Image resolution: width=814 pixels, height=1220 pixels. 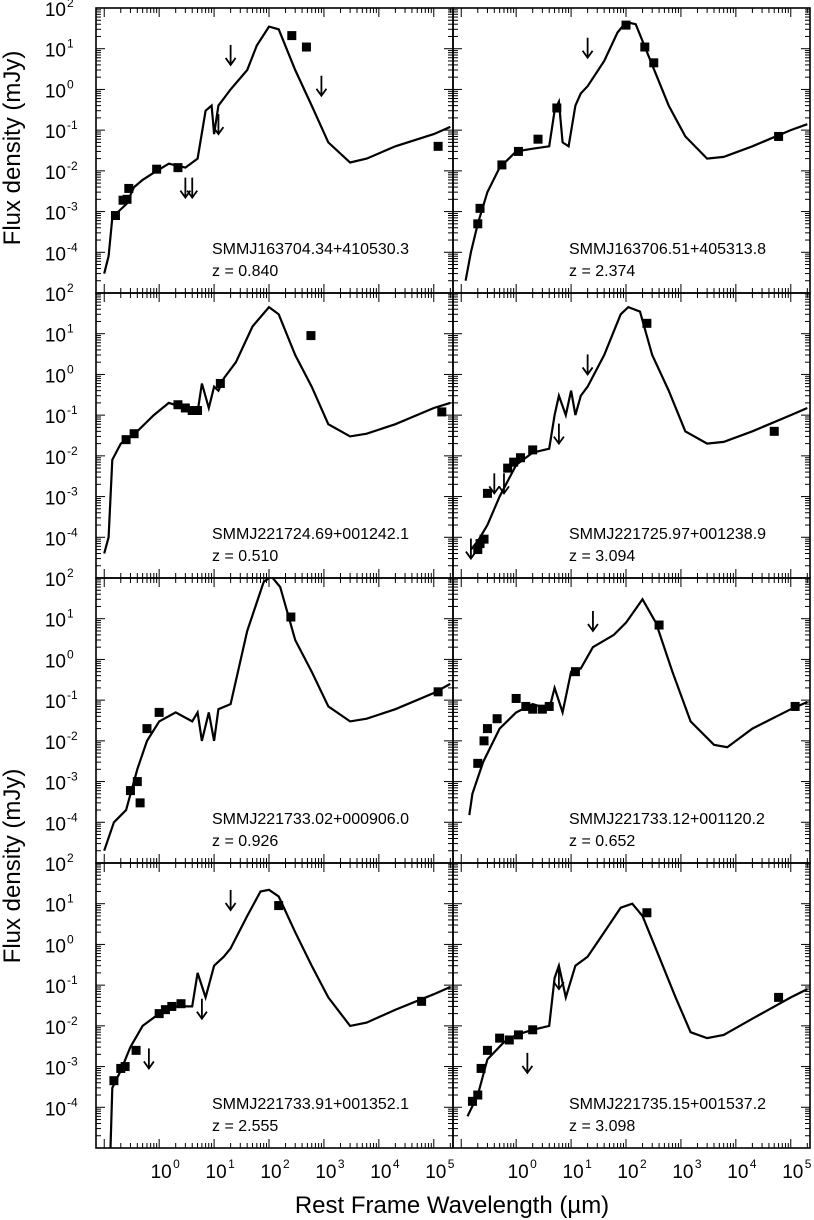 I want to click on x-axis-label: Rest Frame Wavelength (µm), so click(x=452, y=1205).